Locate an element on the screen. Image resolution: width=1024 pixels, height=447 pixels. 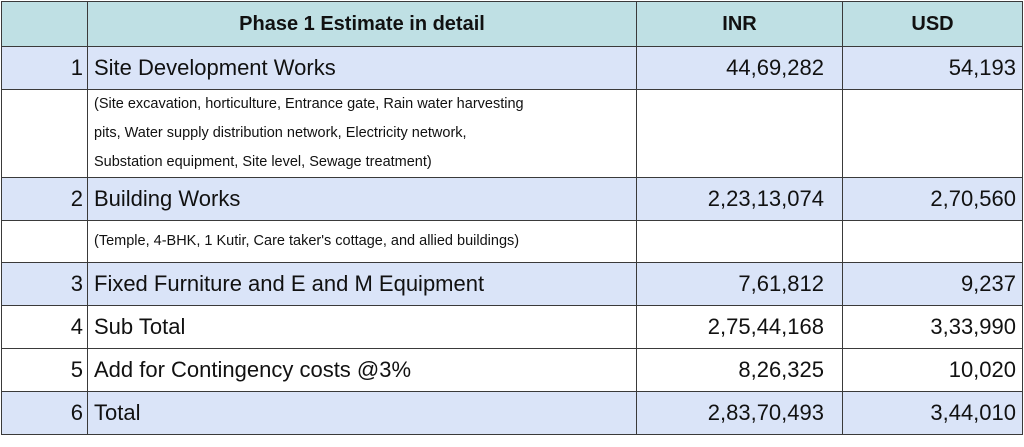
header-title: Phase 1 Estimate in detail is located at coordinates (362, 24).